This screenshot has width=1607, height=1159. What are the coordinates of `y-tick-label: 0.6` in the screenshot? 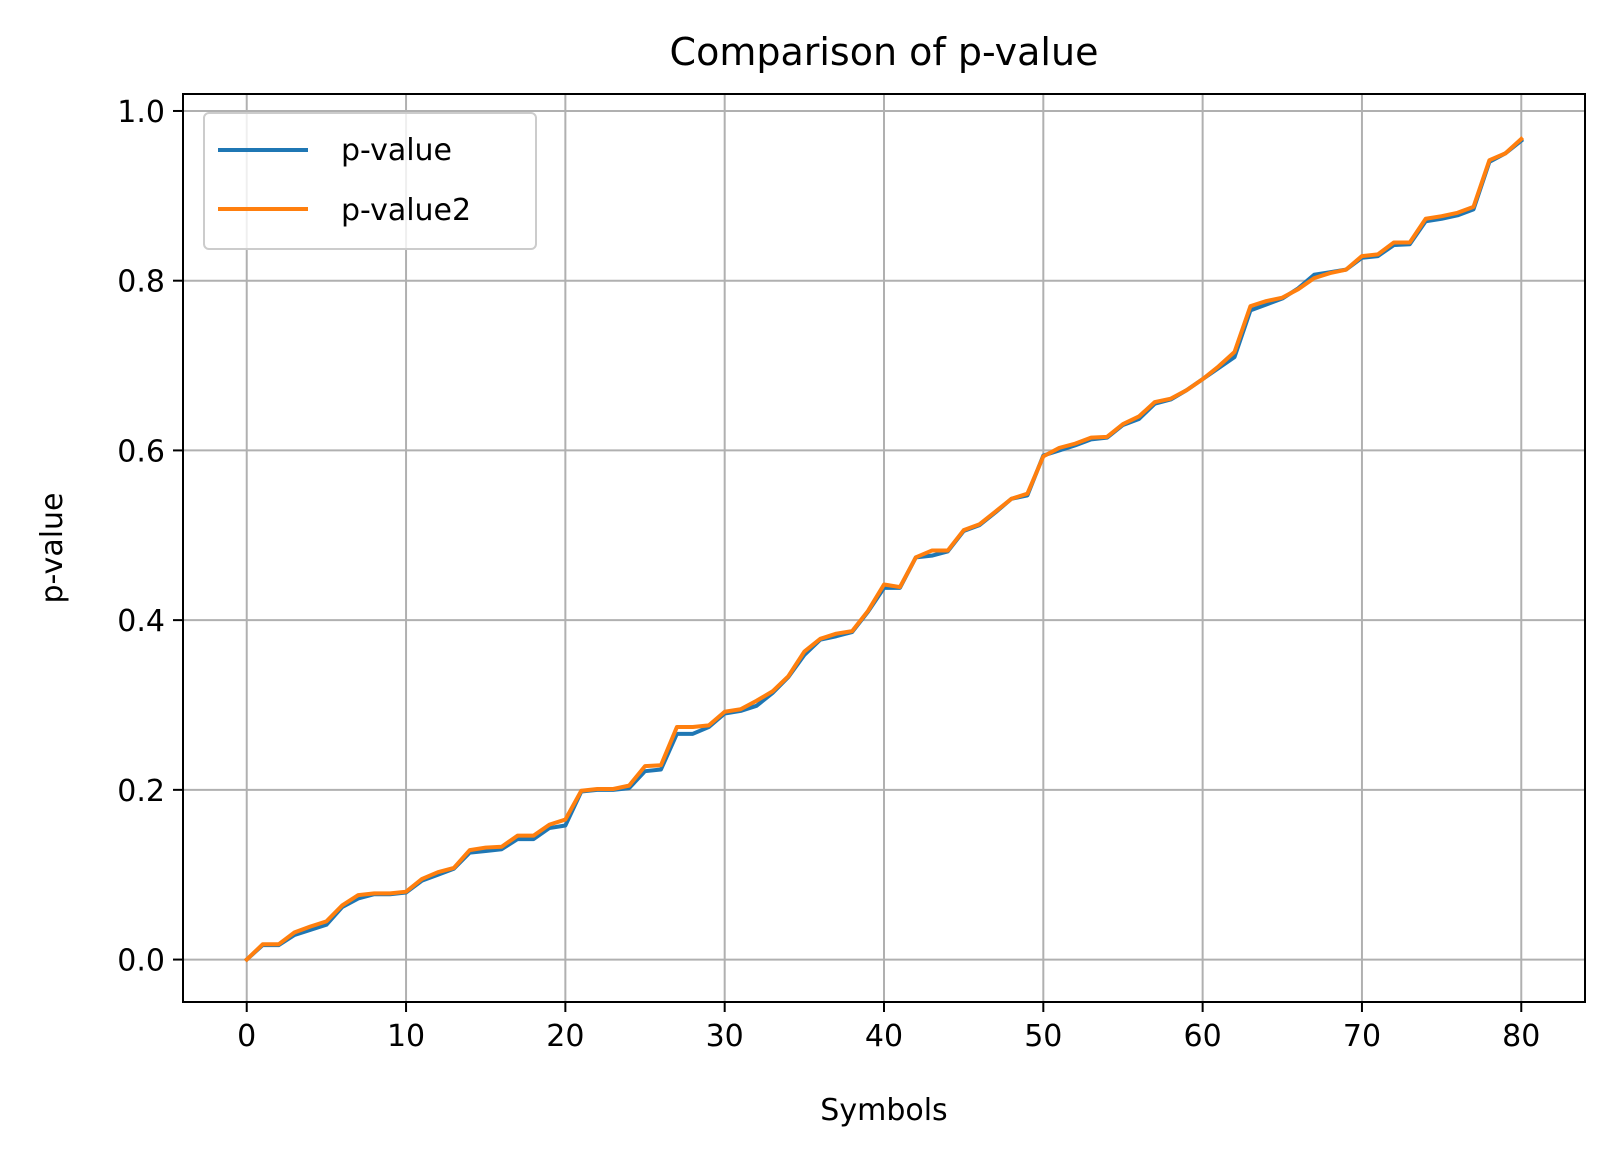 It's located at (141, 451).